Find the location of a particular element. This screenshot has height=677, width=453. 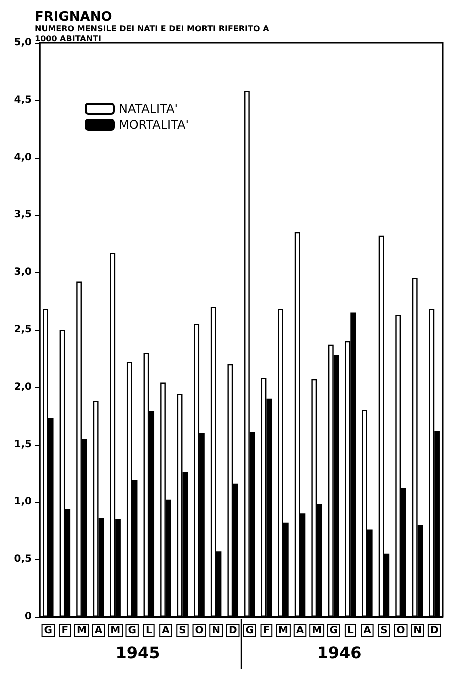

y-tick-label: 4,0 is located at coordinates (23, 158).